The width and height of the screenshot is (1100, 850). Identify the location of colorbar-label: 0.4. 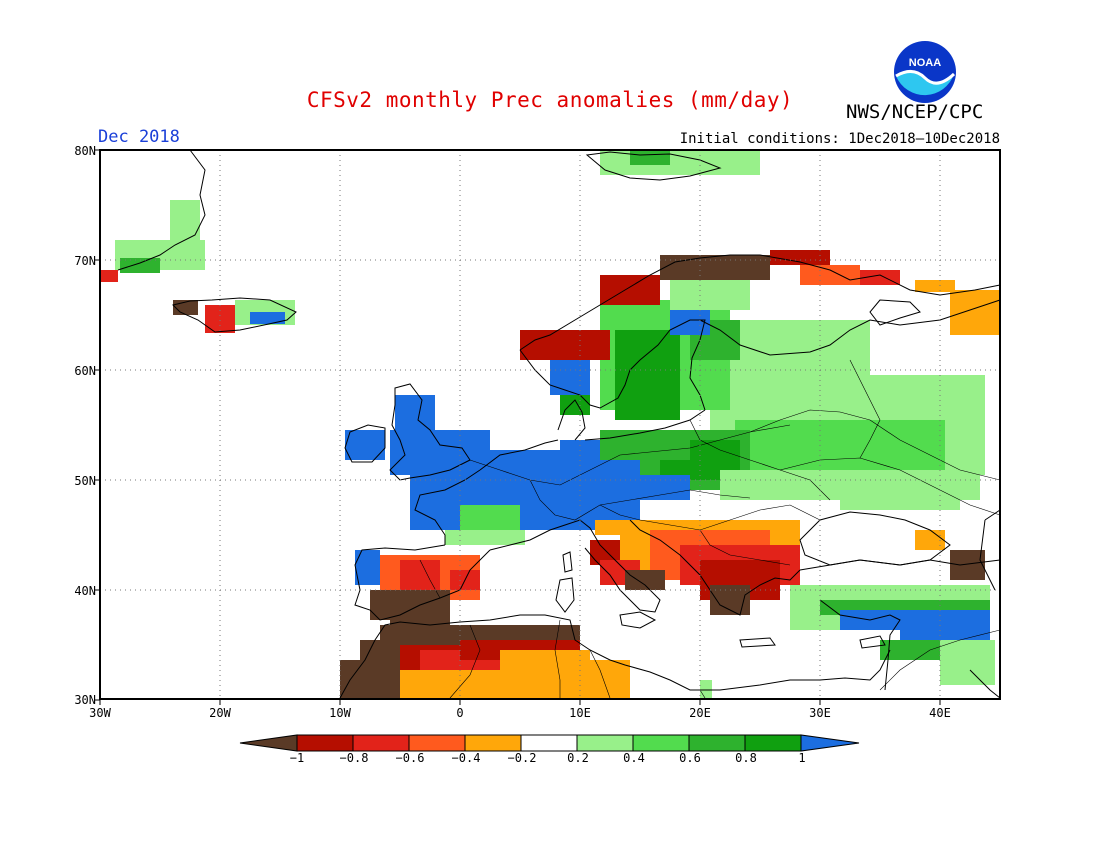
(634, 758).